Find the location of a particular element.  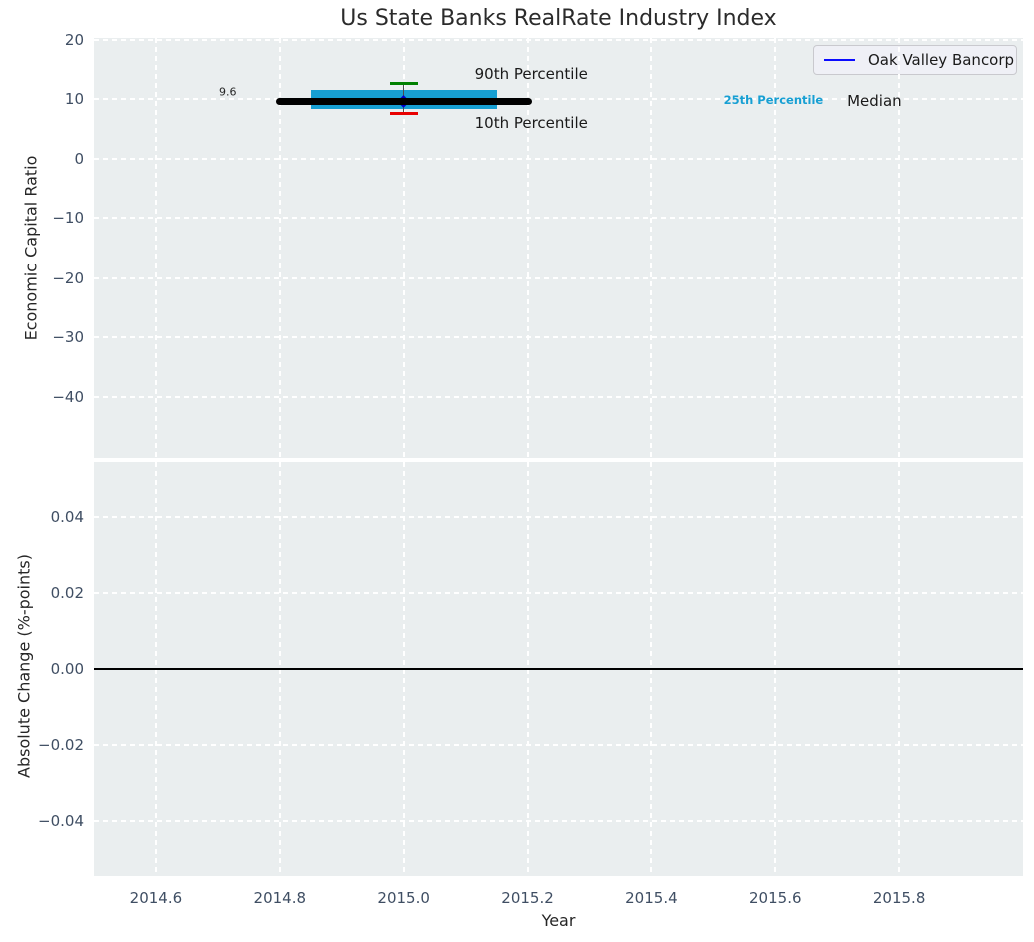

y-tick-label: 0.00 is located at coordinates (67, 669).